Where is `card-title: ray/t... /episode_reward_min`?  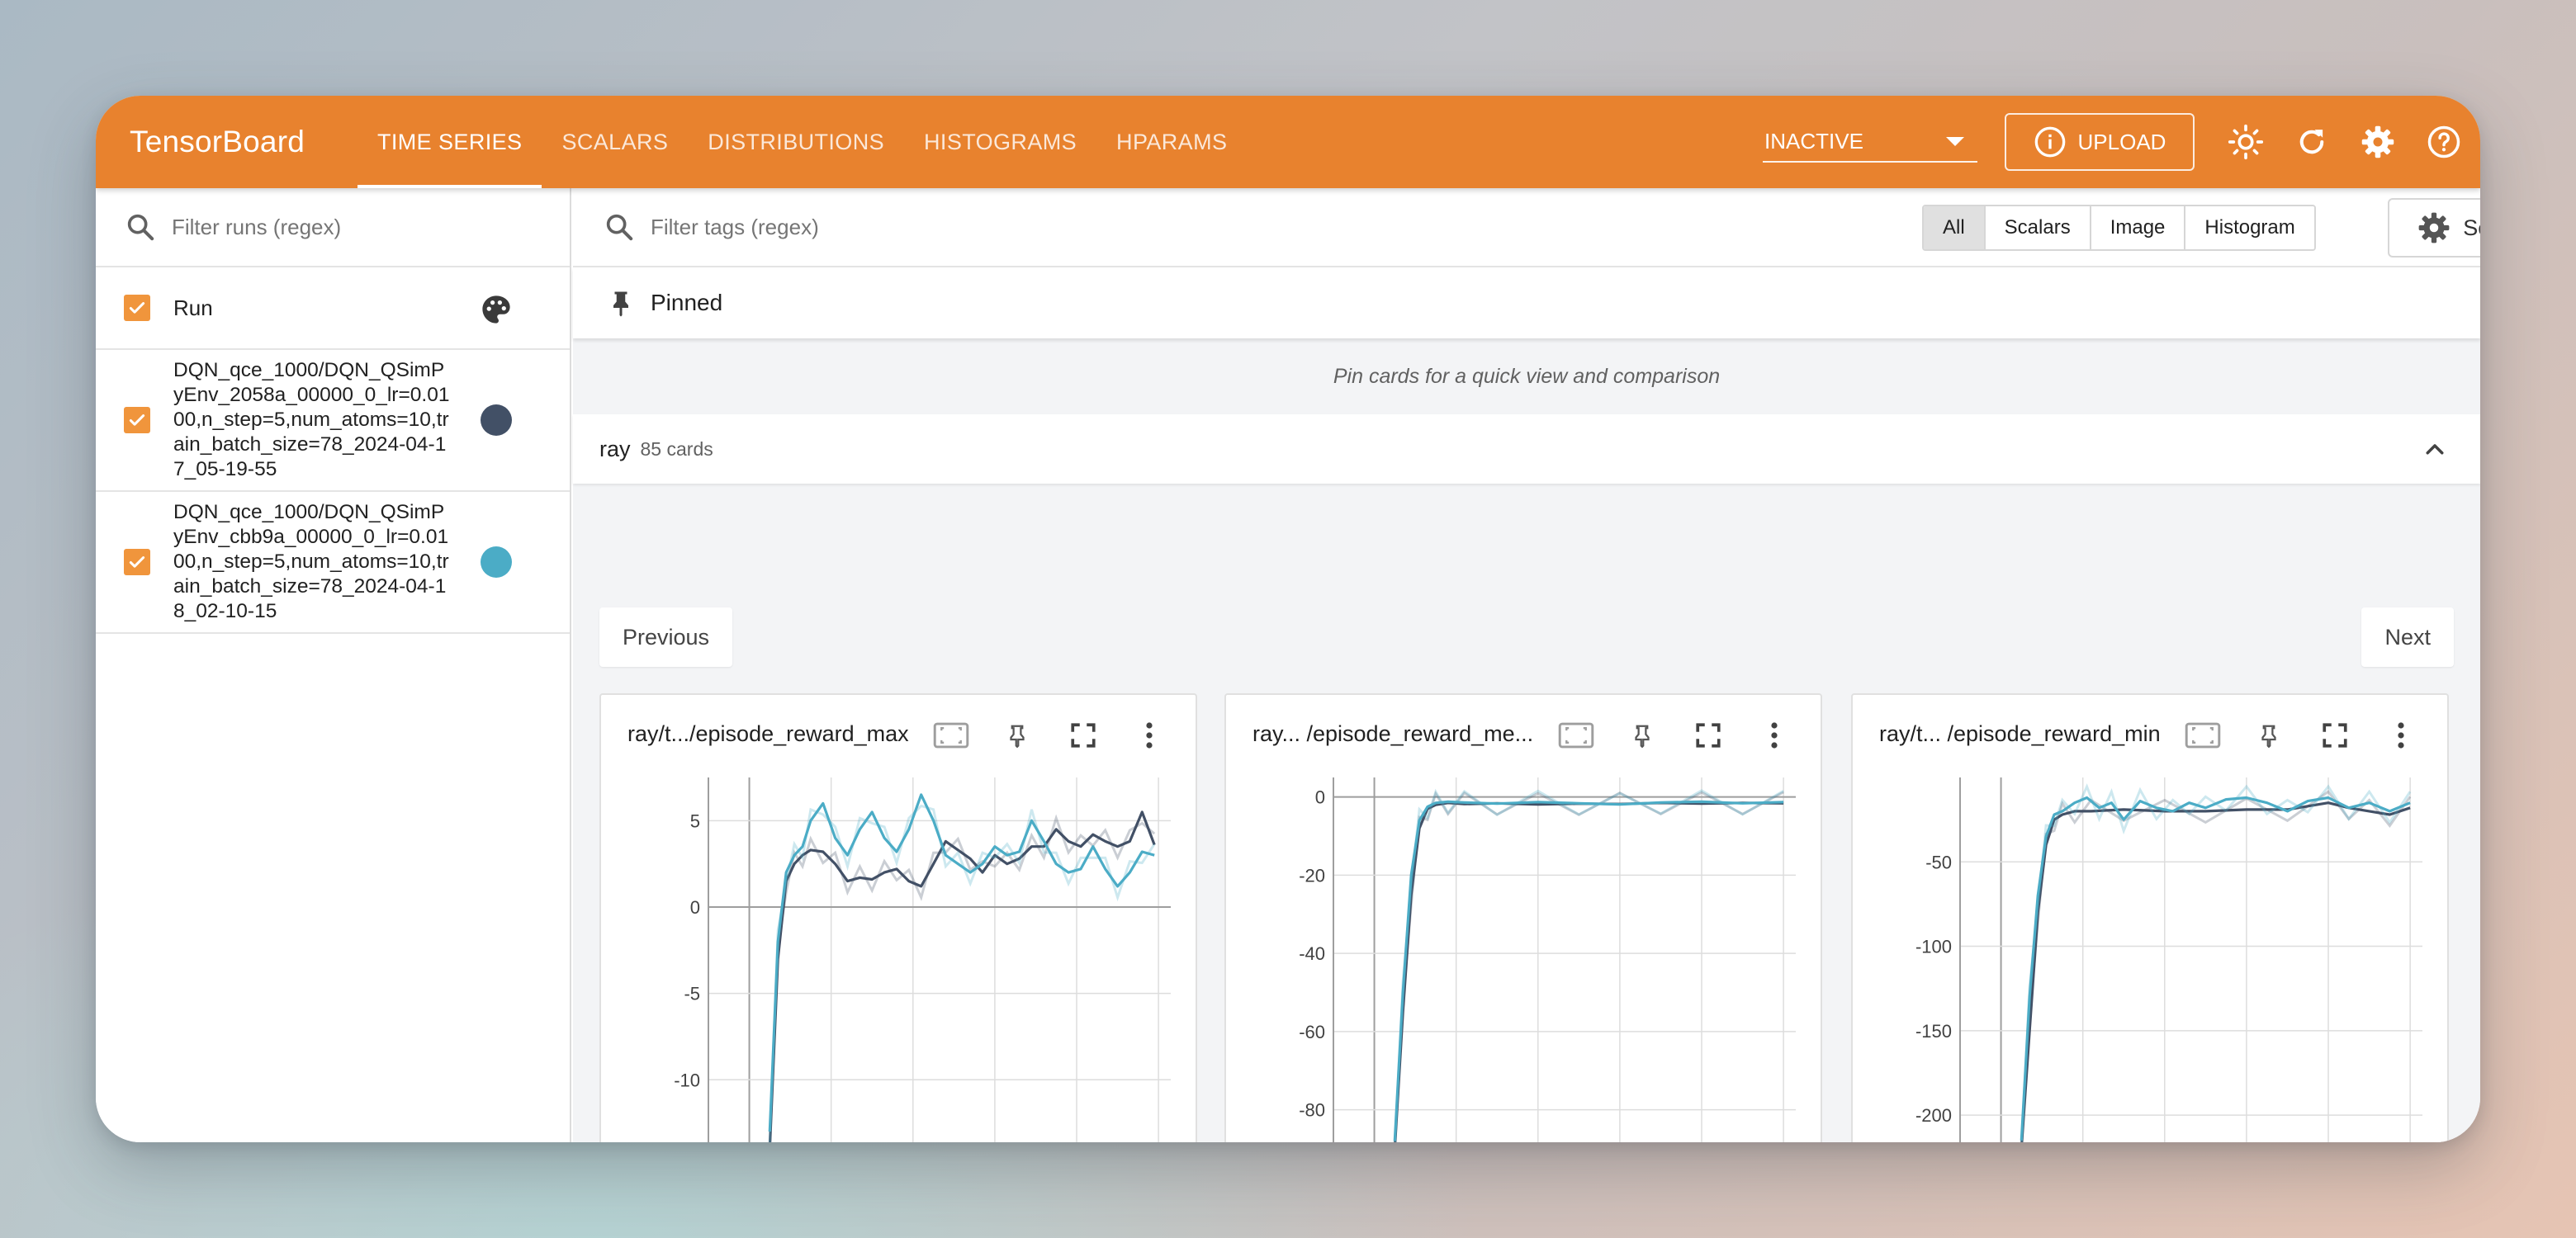
card-title: ray/t... /episode_reward_min is located at coordinates (2020, 733).